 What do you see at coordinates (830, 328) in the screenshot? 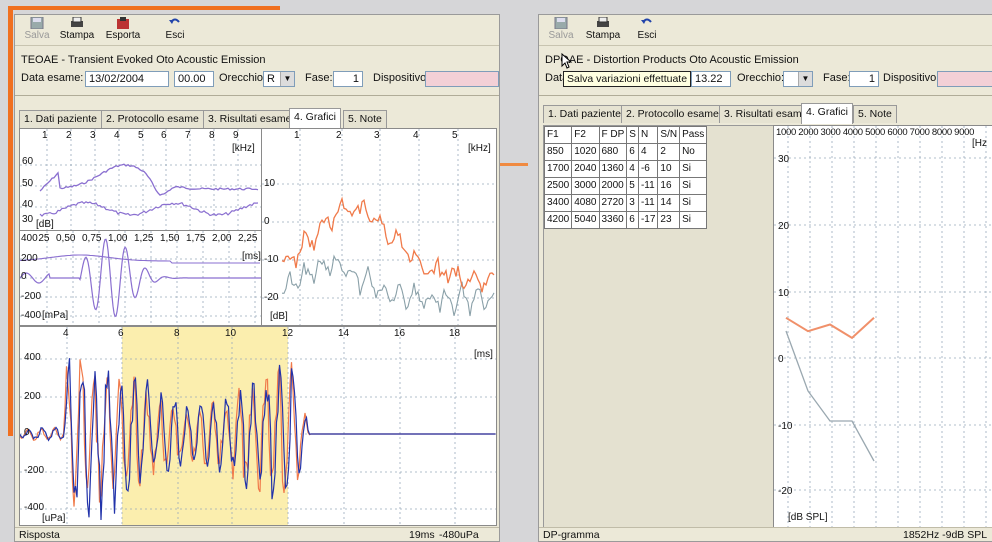
I see `dp-signal-line` at bounding box center [830, 328].